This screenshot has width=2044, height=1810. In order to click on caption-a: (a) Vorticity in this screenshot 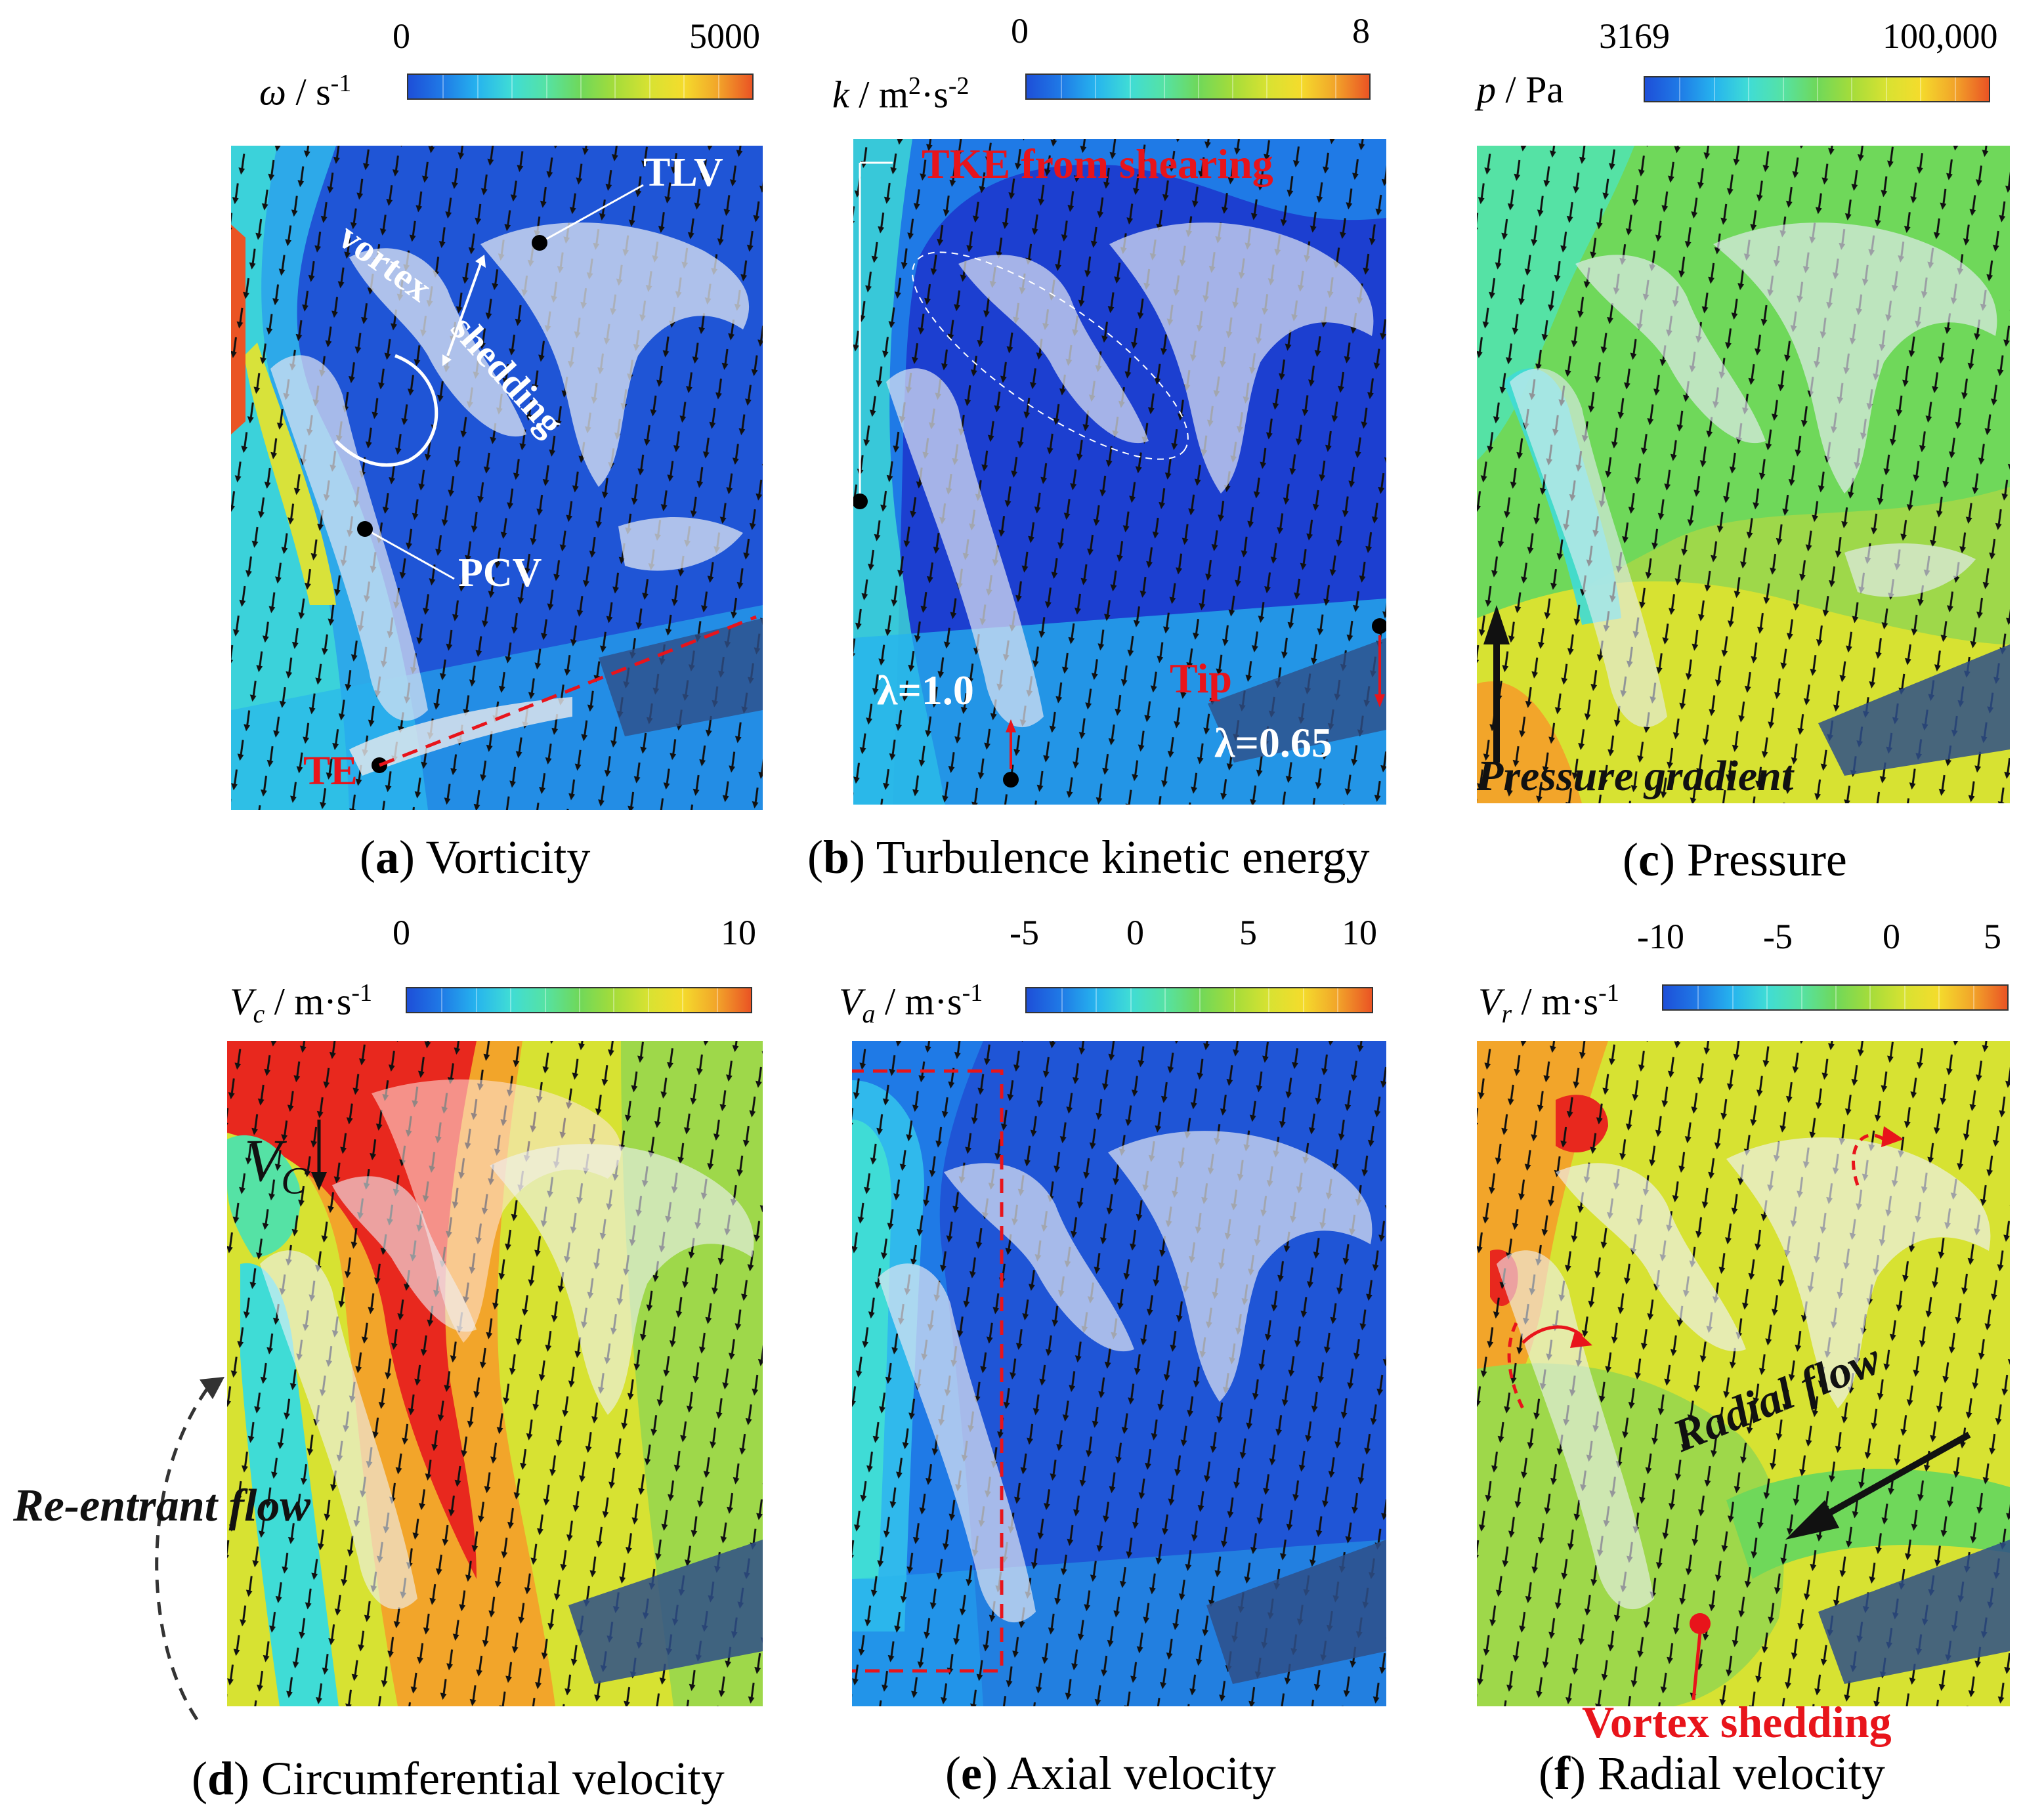, I will do `click(475, 857)`.